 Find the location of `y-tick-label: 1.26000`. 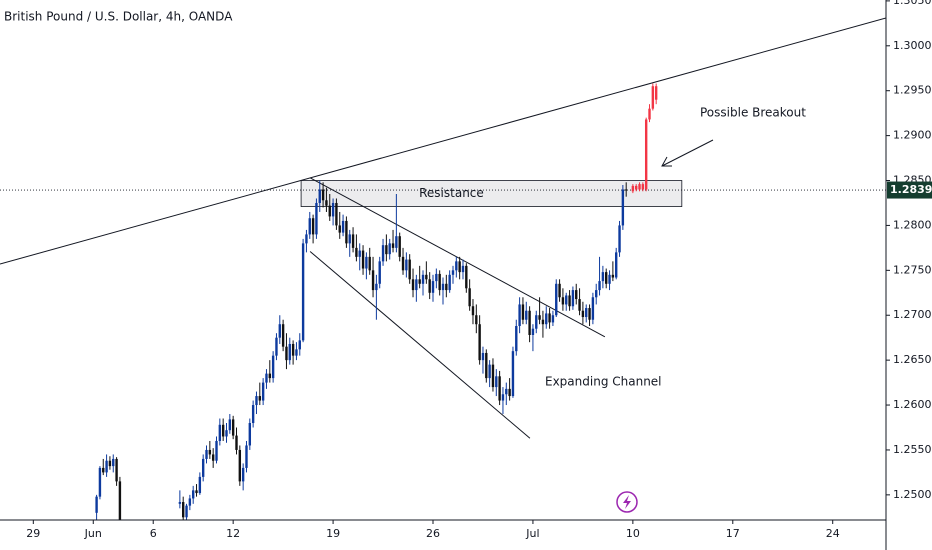

y-tick-label: 1.26000 is located at coordinates (912, 404).